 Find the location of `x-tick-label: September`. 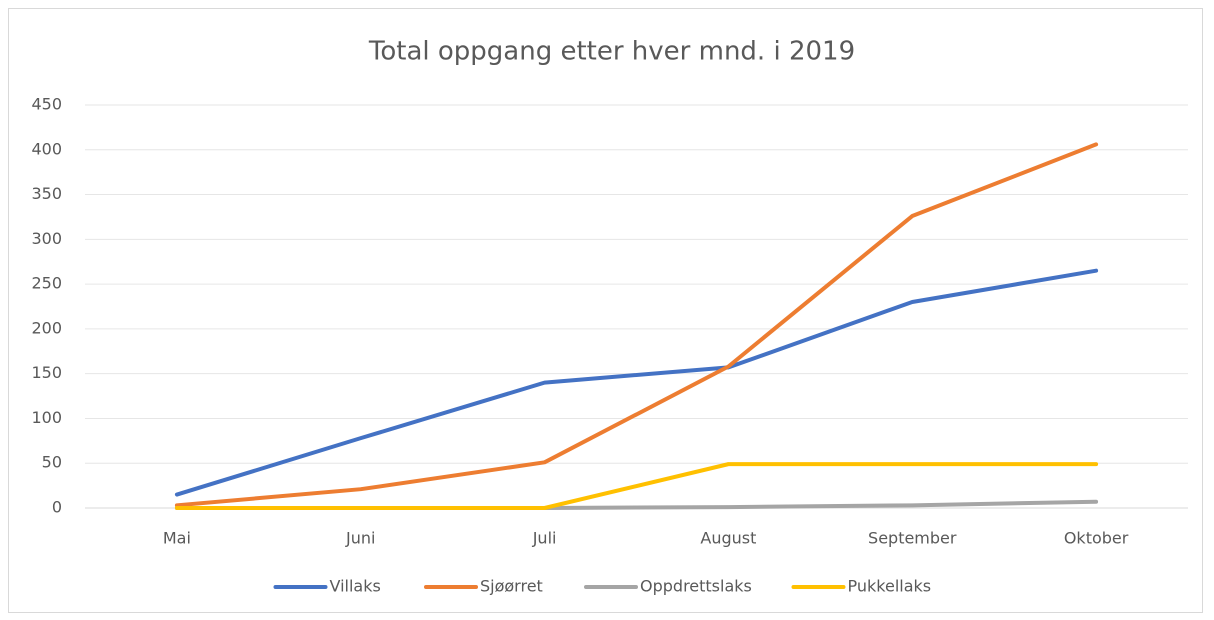

x-tick-label: September is located at coordinates (912, 538).